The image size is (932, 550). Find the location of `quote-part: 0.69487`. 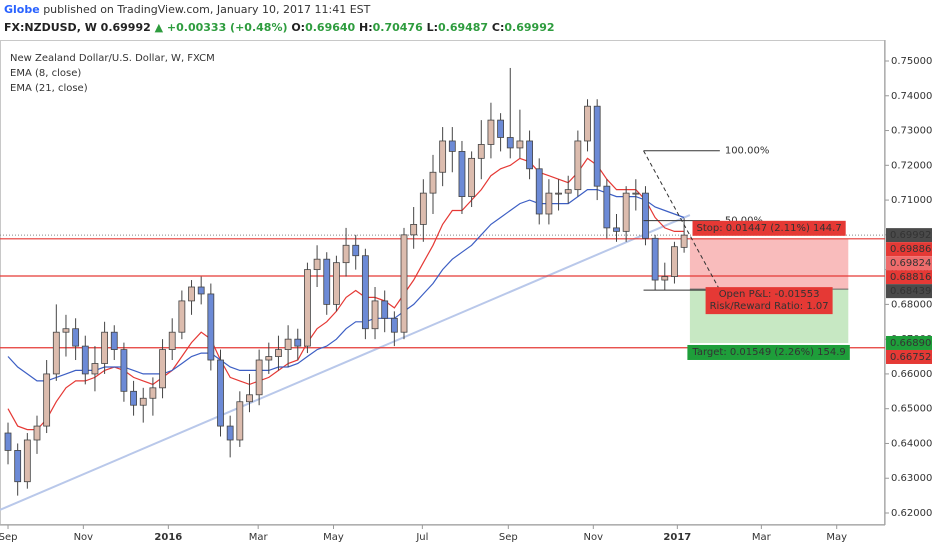

quote-part: 0.69487 is located at coordinates (465, 27).